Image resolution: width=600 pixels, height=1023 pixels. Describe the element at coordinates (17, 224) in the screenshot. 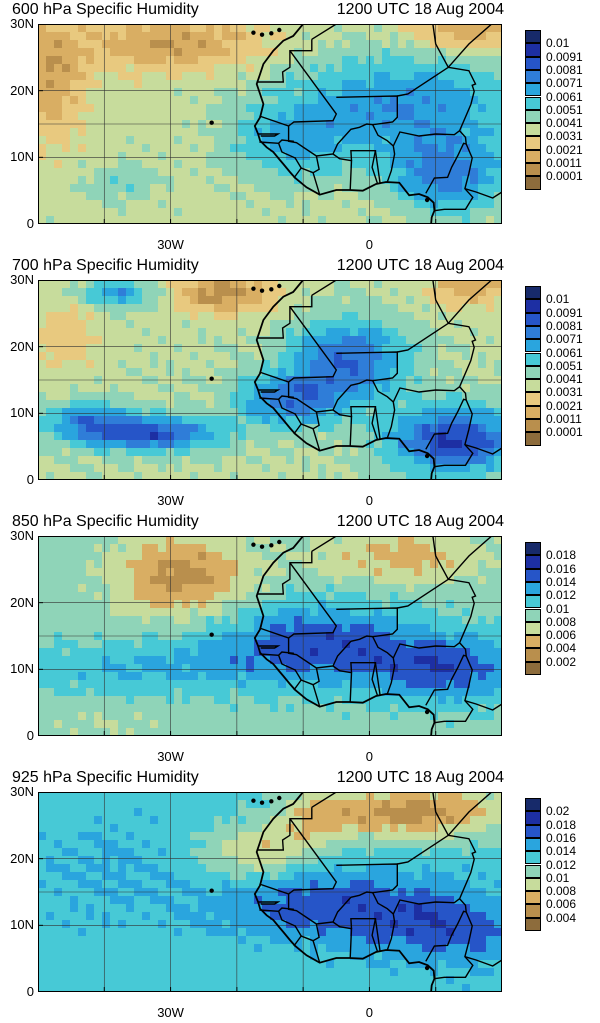

I see `lat-tick-label: 0` at that location.